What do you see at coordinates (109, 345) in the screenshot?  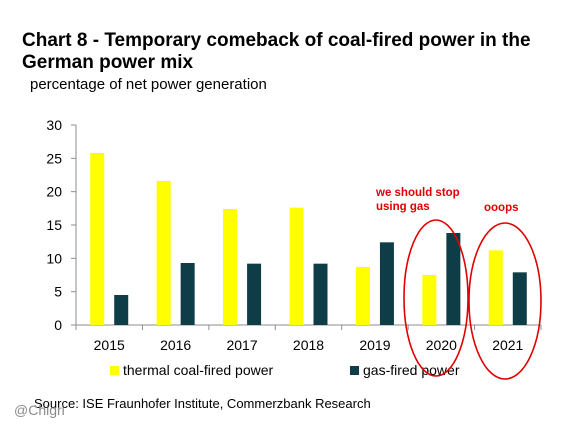 I see `x-tick-label: 2015` at bounding box center [109, 345].